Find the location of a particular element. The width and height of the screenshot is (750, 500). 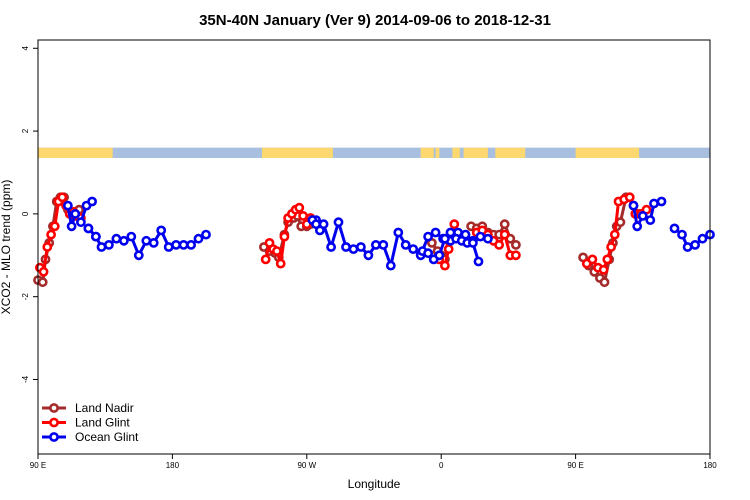

ocean-band is located at coordinates (374, 152).